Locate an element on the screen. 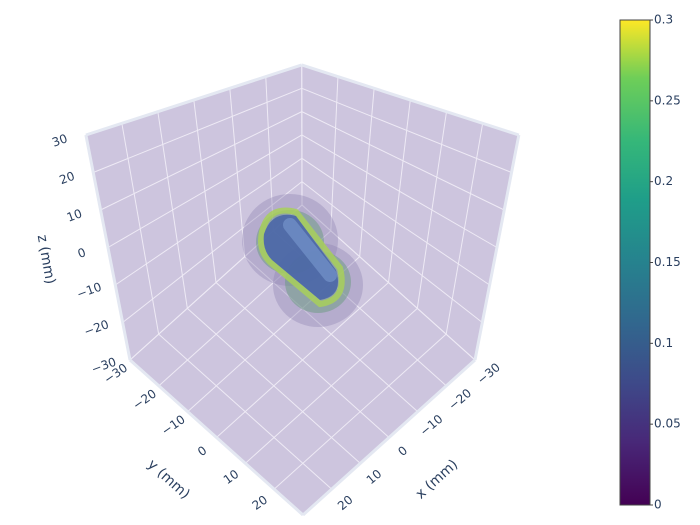 The image size is (700, 525). x-tick-label: 10 is located at coordinates (374, 477).